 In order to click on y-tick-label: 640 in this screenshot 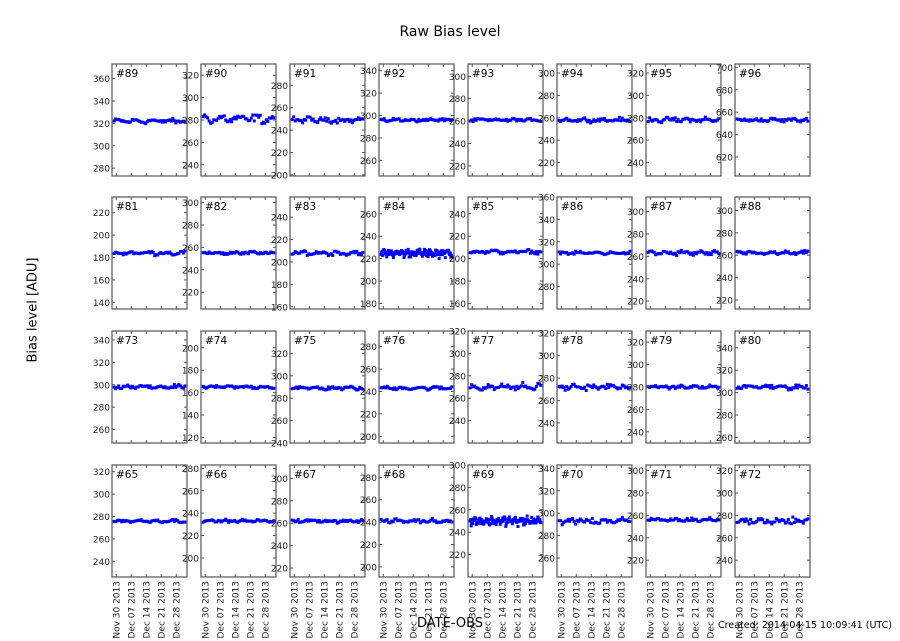, I will do `click(724, 136)`.